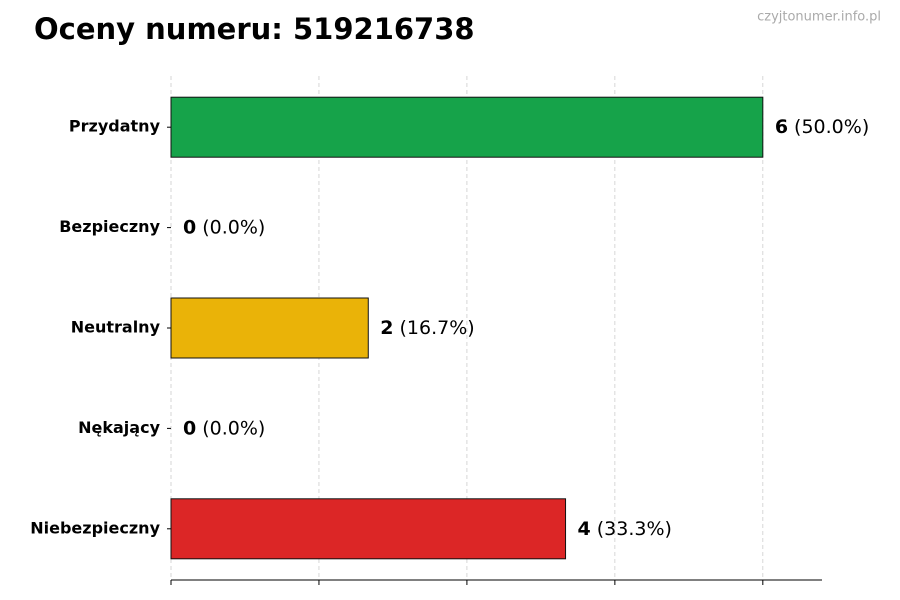  I want to click on value-label: 6 (50.0%), so click(822, 127).